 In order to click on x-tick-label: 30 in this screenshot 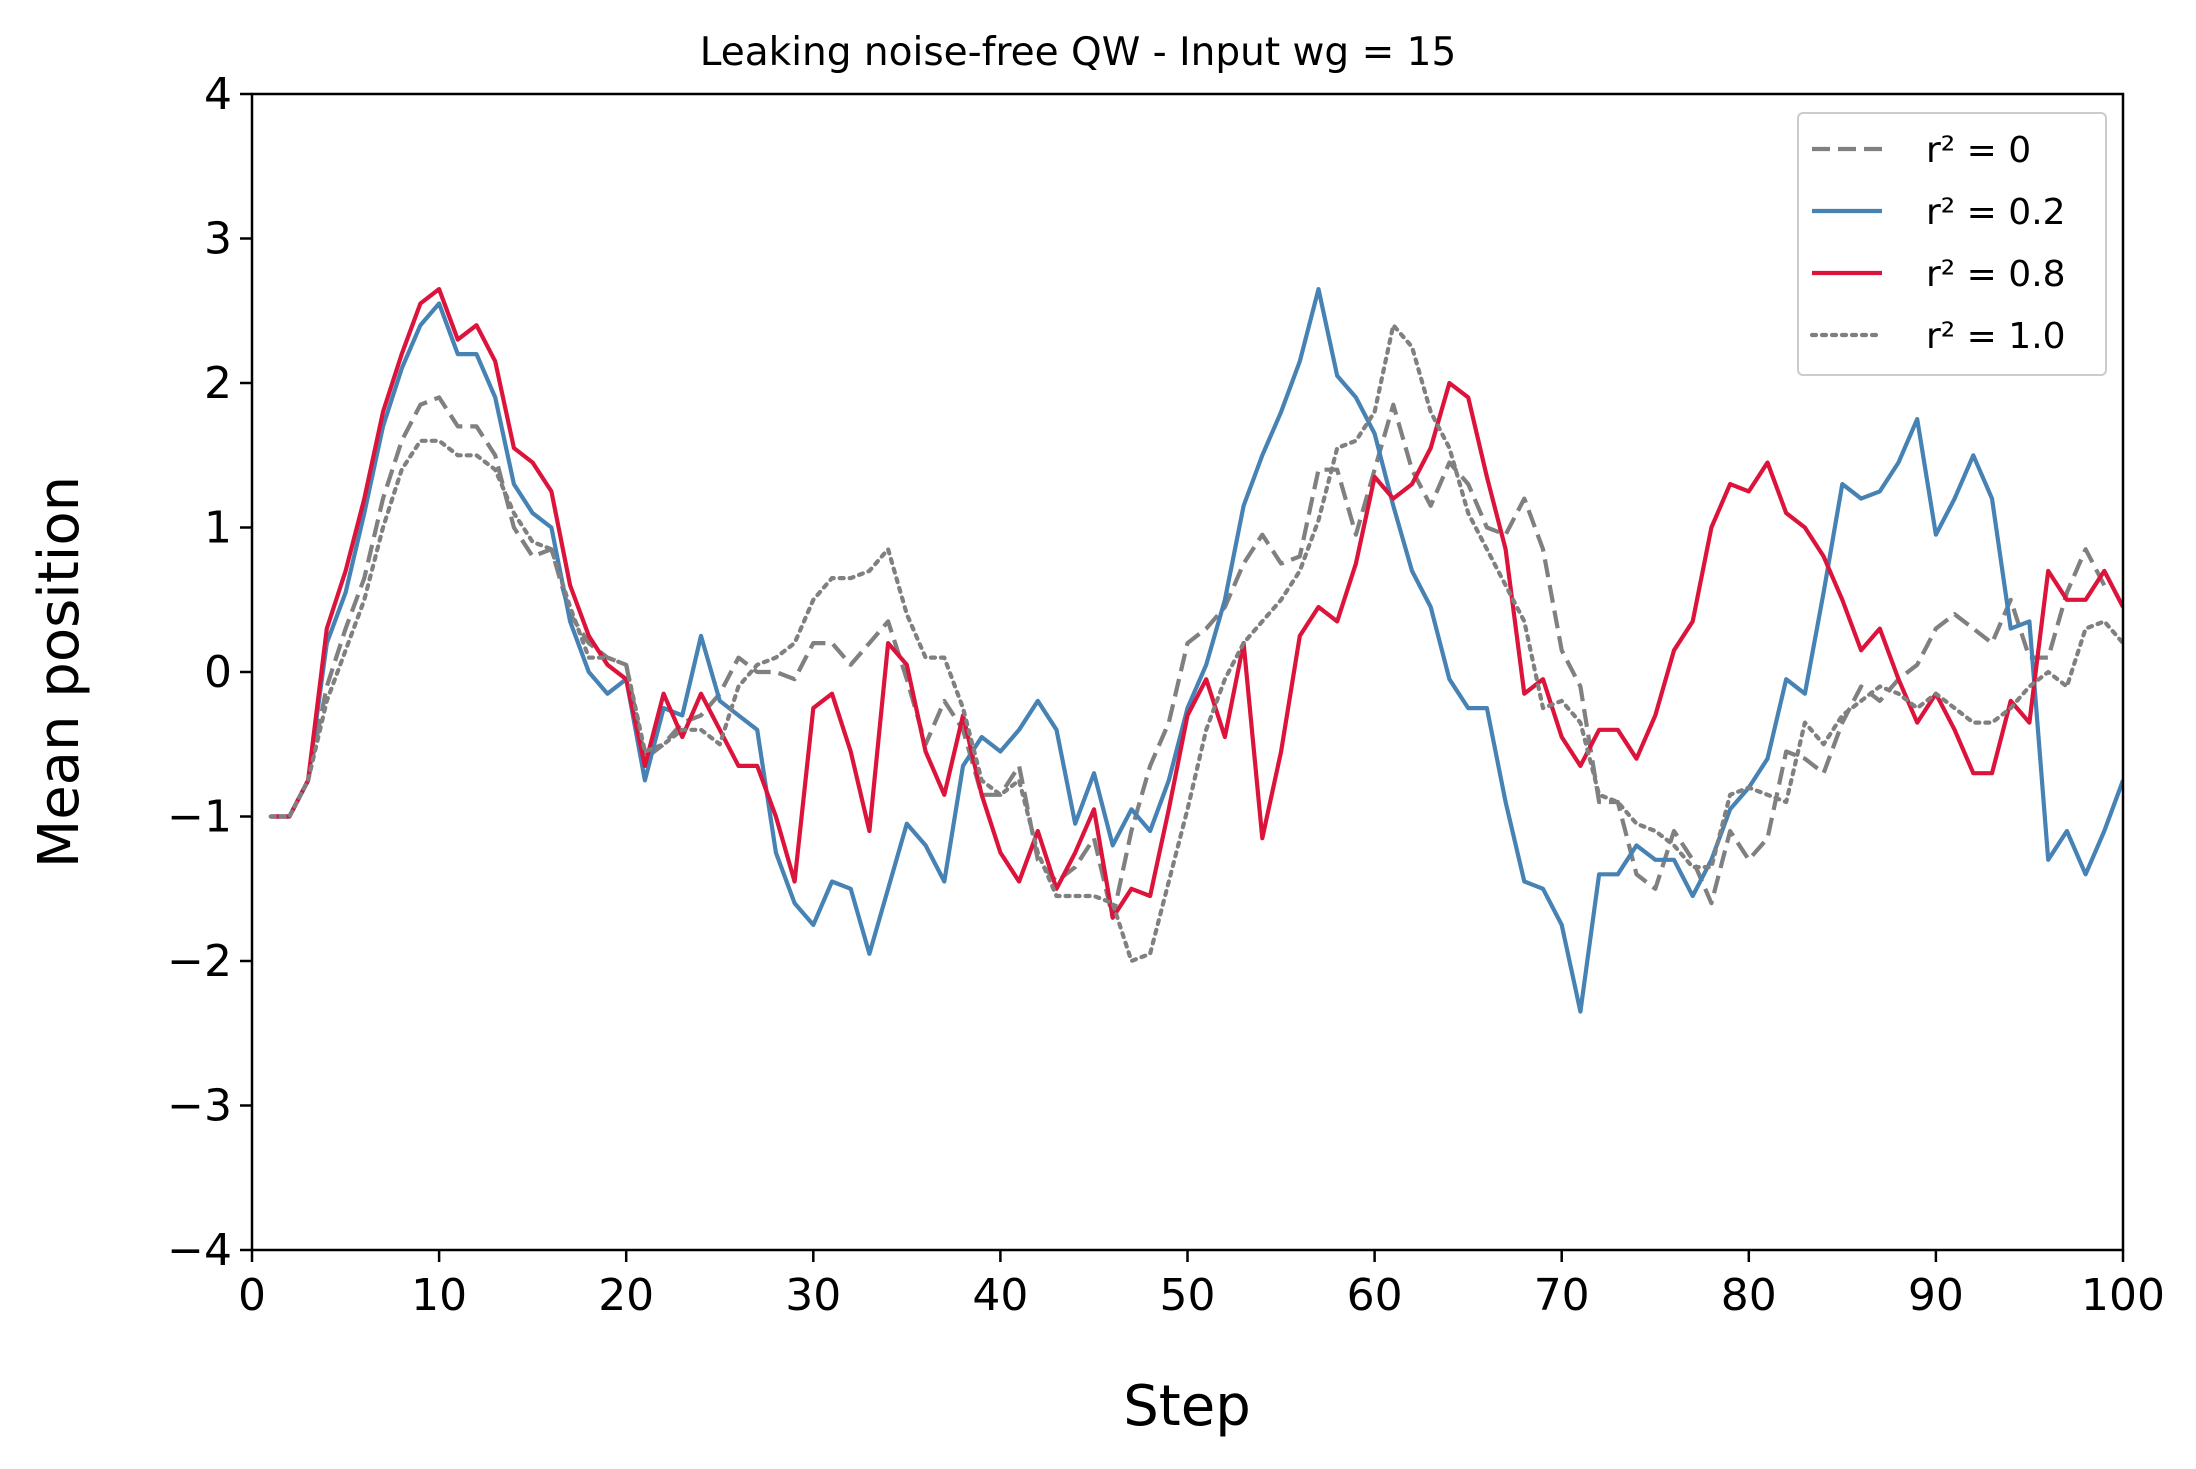, I will do `click(813, 1295)`.